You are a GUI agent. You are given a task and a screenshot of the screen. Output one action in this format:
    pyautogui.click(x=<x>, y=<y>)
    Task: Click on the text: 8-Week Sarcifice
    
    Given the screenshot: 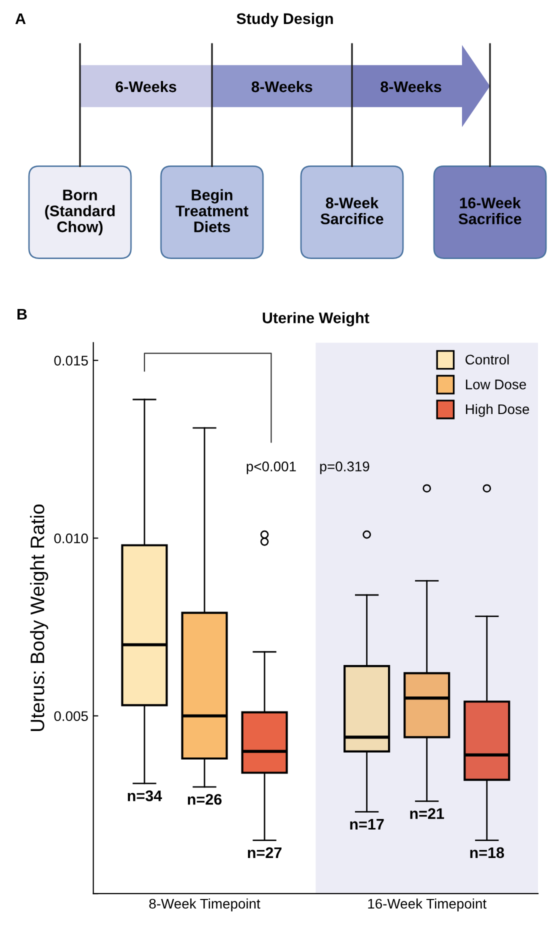 What is the action you would take?
    pyautogui.click(x=352, y=210)
    